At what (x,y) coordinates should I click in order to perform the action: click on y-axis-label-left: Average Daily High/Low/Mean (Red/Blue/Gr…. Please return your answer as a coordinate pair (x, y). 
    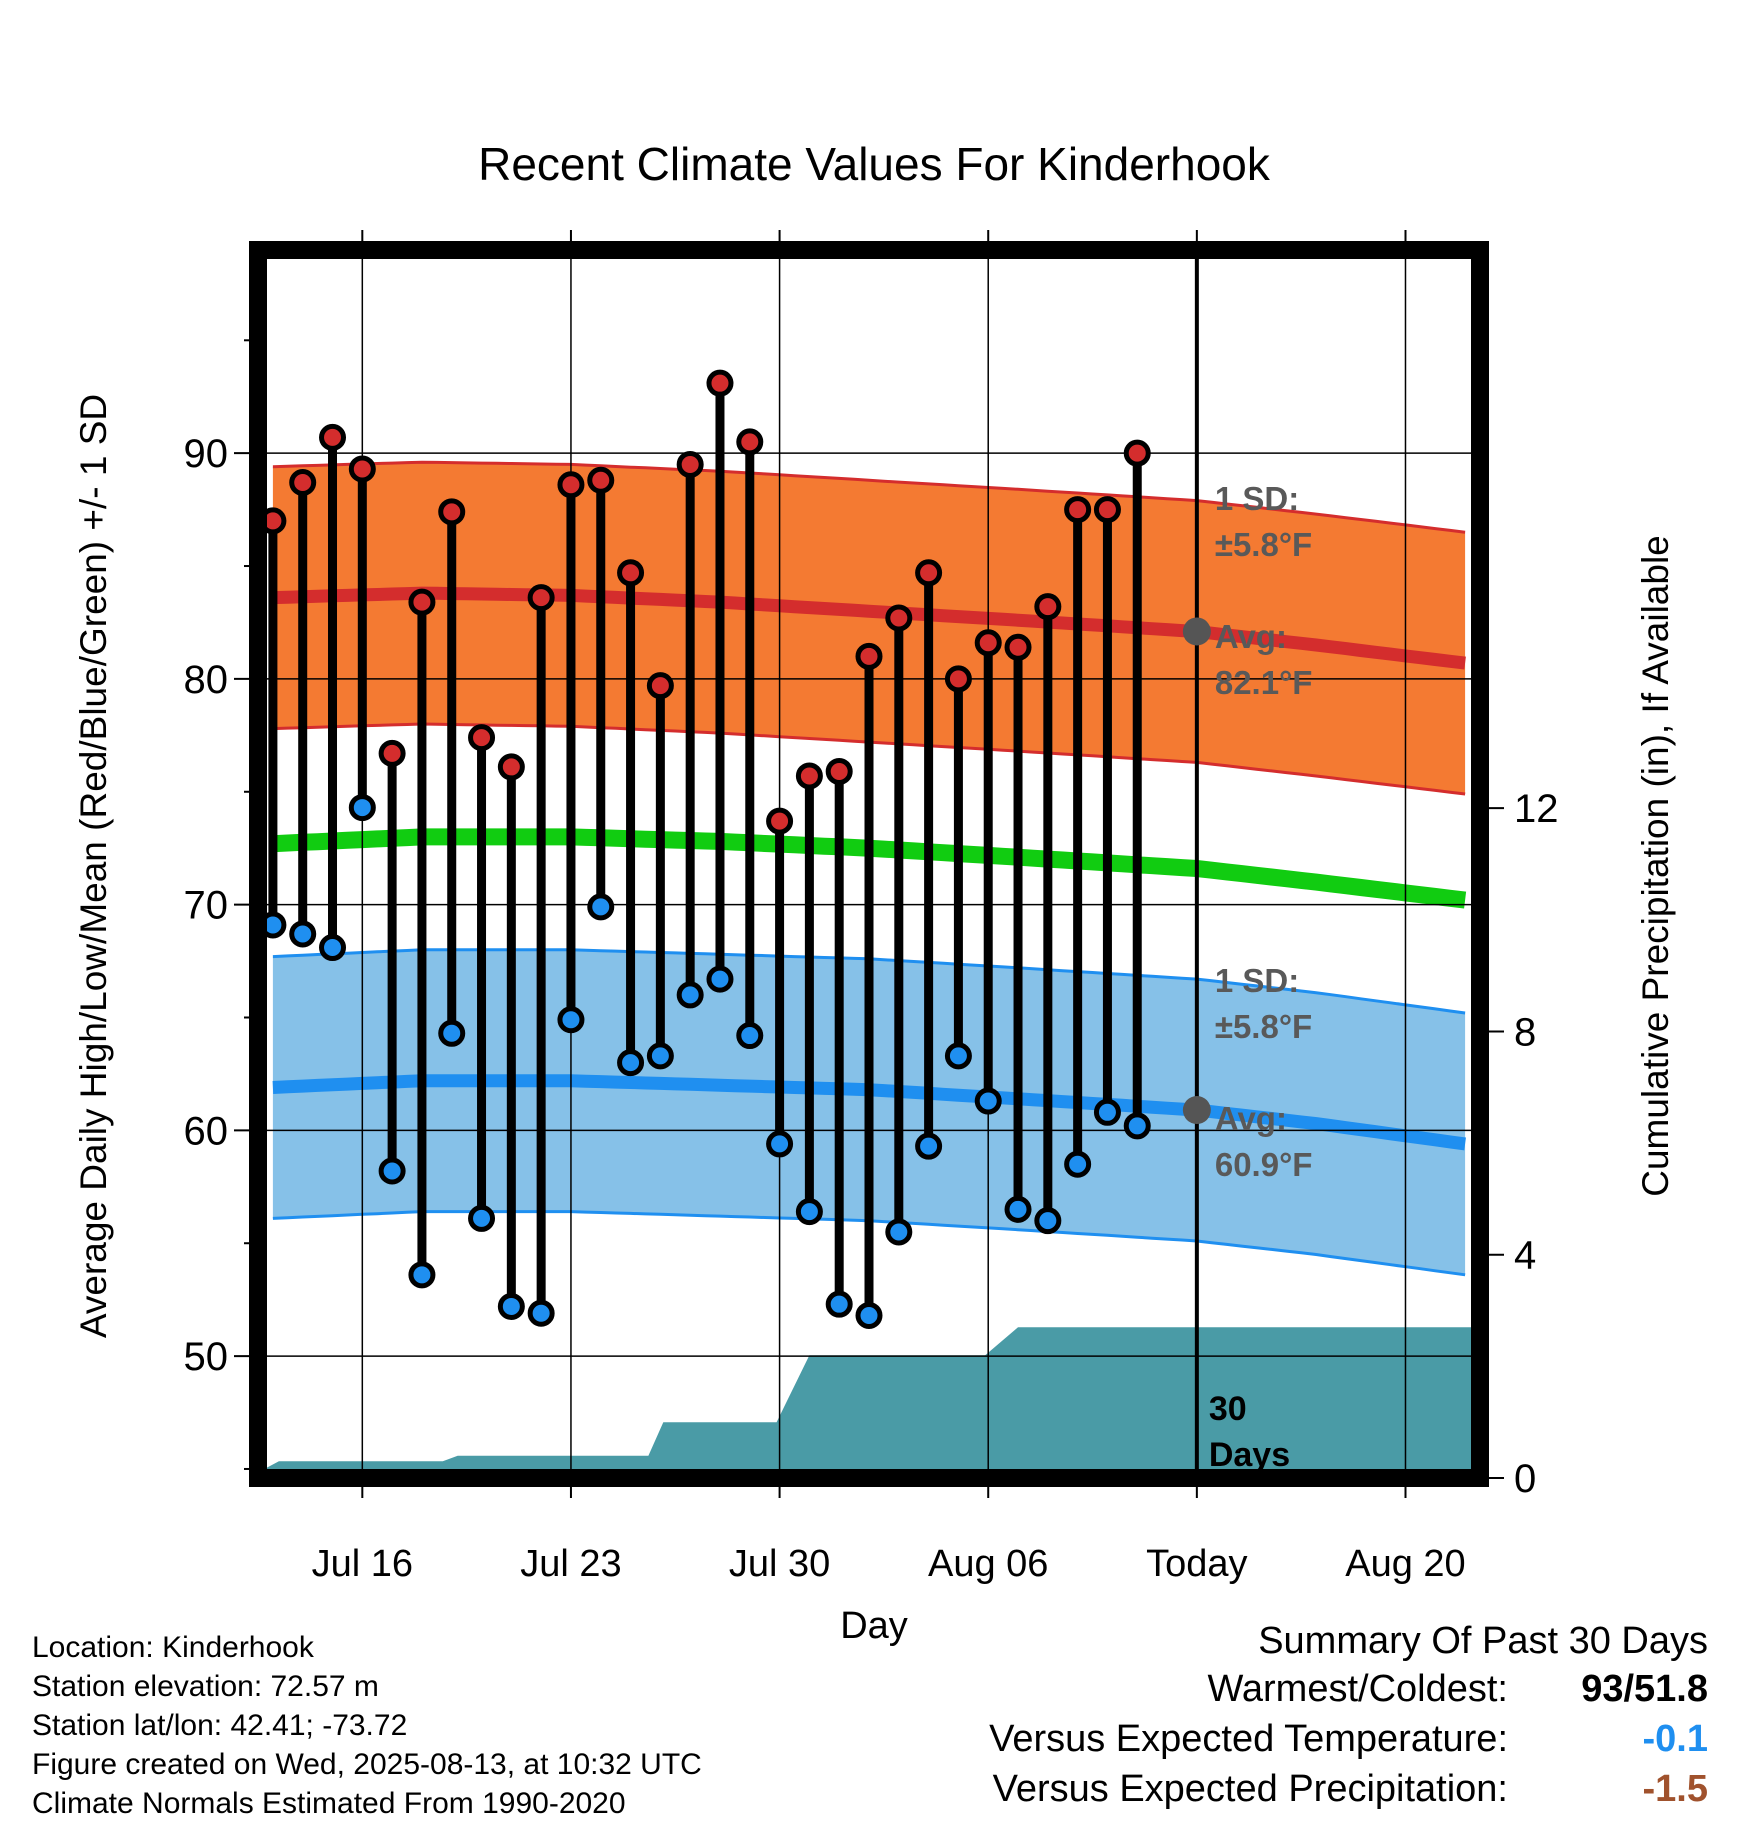
    Looking at the image, I should click on (93, 866).